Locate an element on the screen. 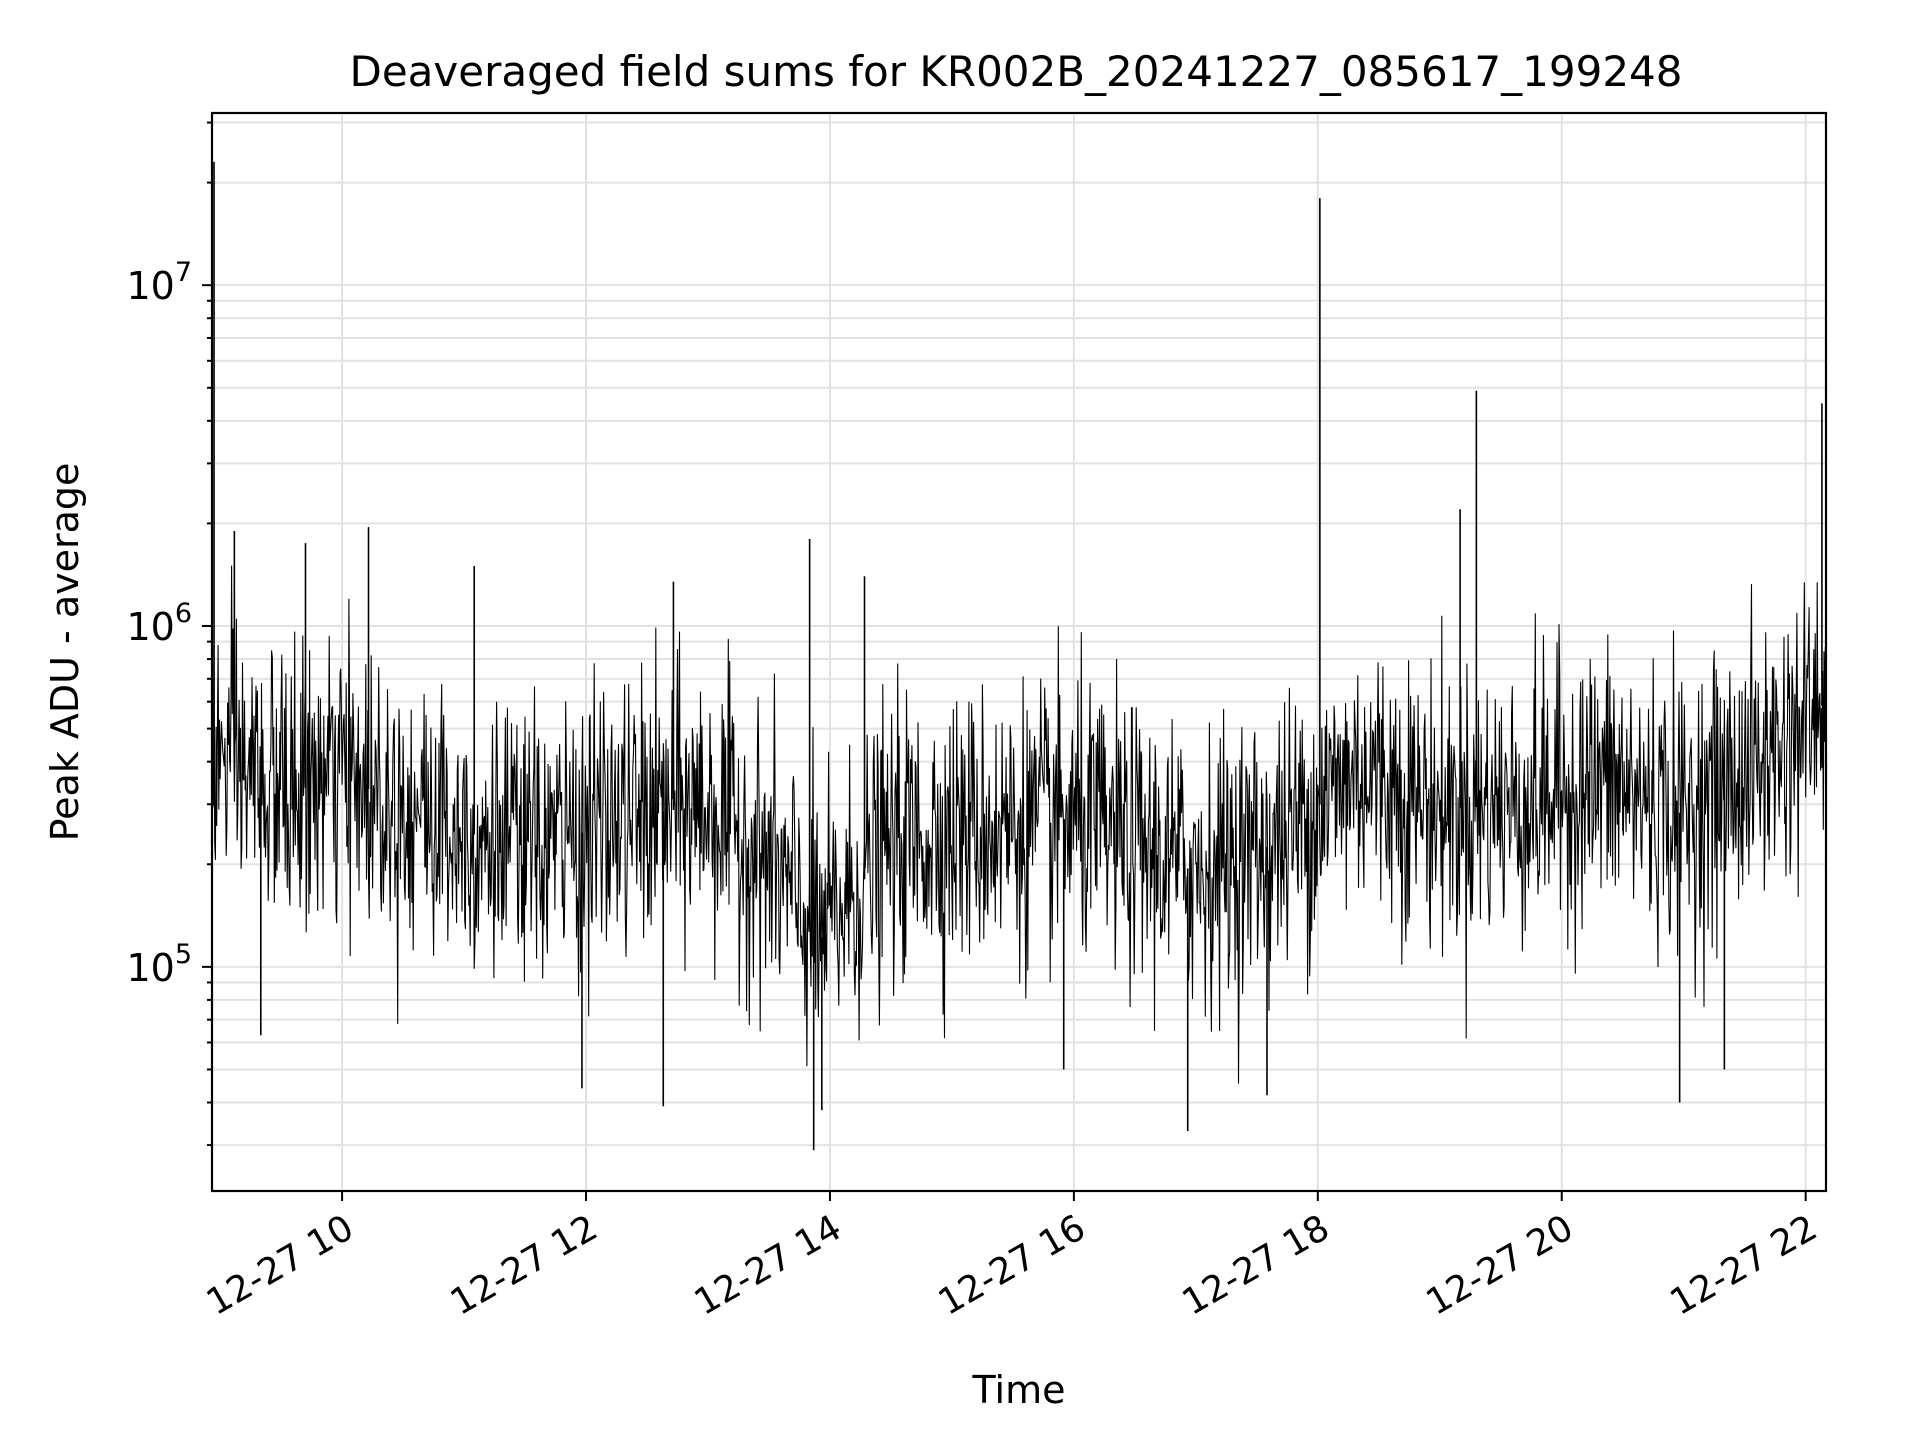  y-tick-exponent: 6 is located at coordinates (183, 613).